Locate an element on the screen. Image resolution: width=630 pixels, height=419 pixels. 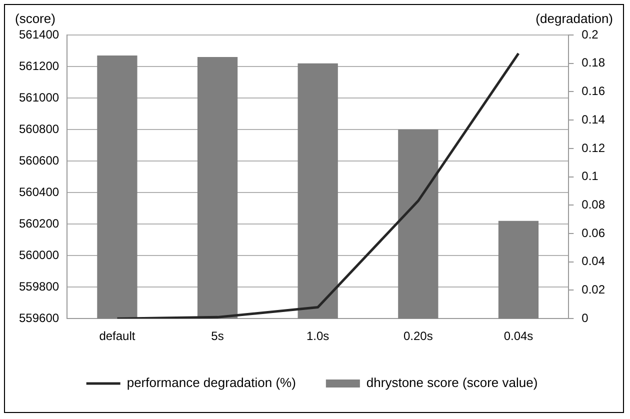
y2-tick-label: 0.14 is located at coordinates (594, 119).